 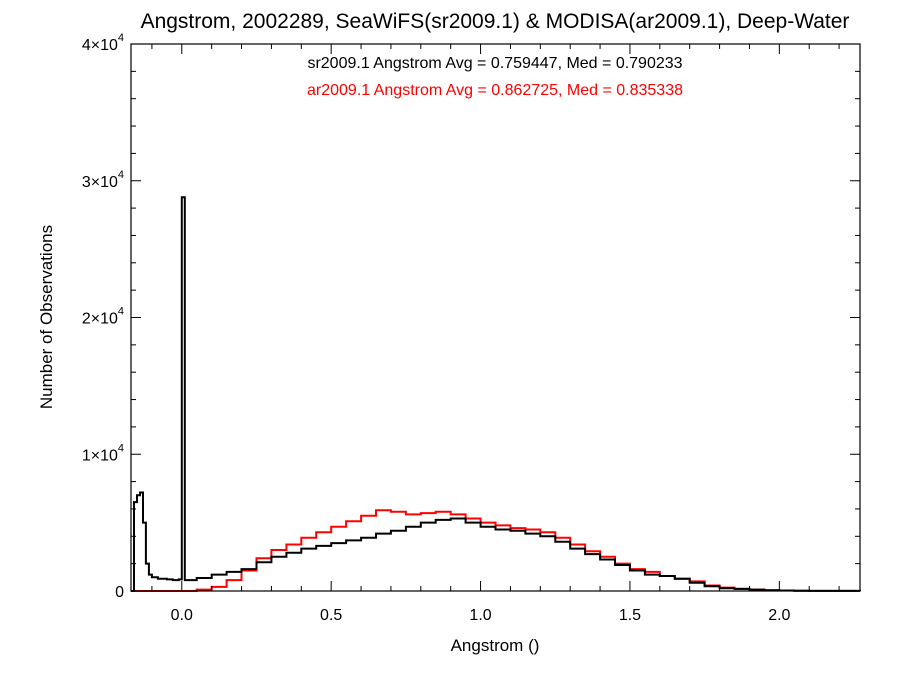 I want to click on y-tick-label: 1×10⁴, so click(x=103, y=453).